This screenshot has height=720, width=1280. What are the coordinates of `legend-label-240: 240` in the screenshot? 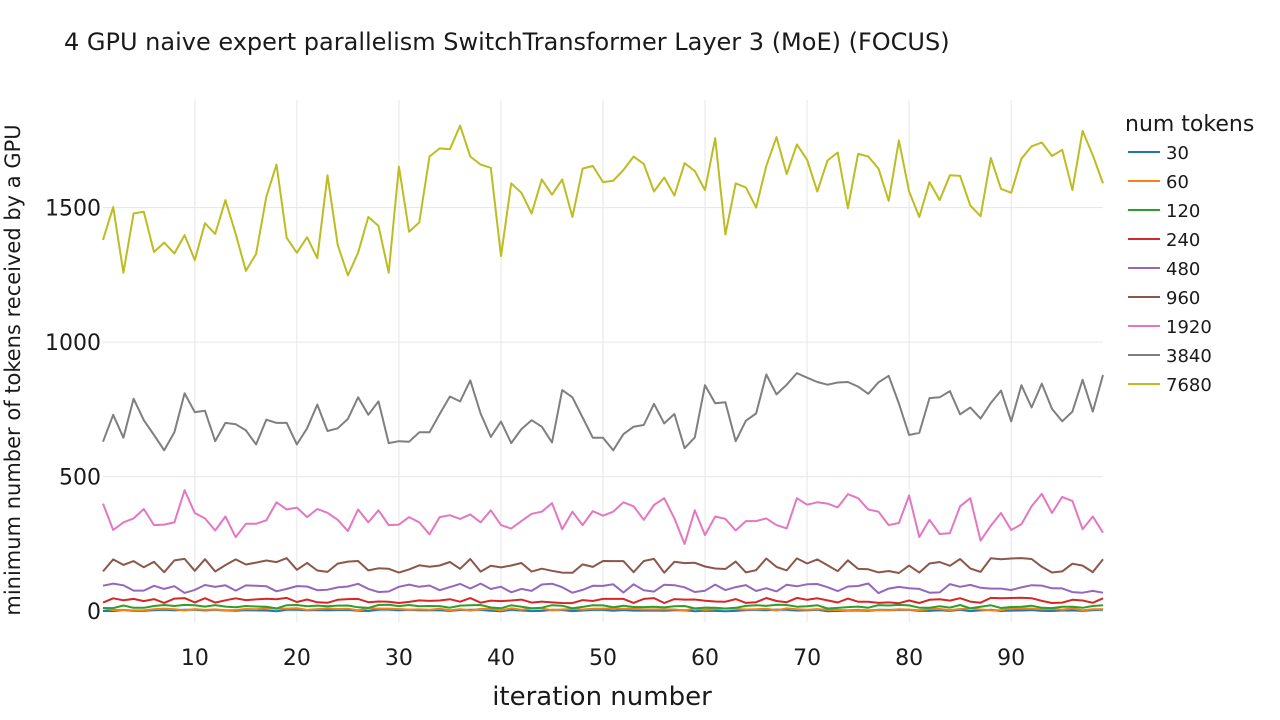 It's located at (1183, 240).